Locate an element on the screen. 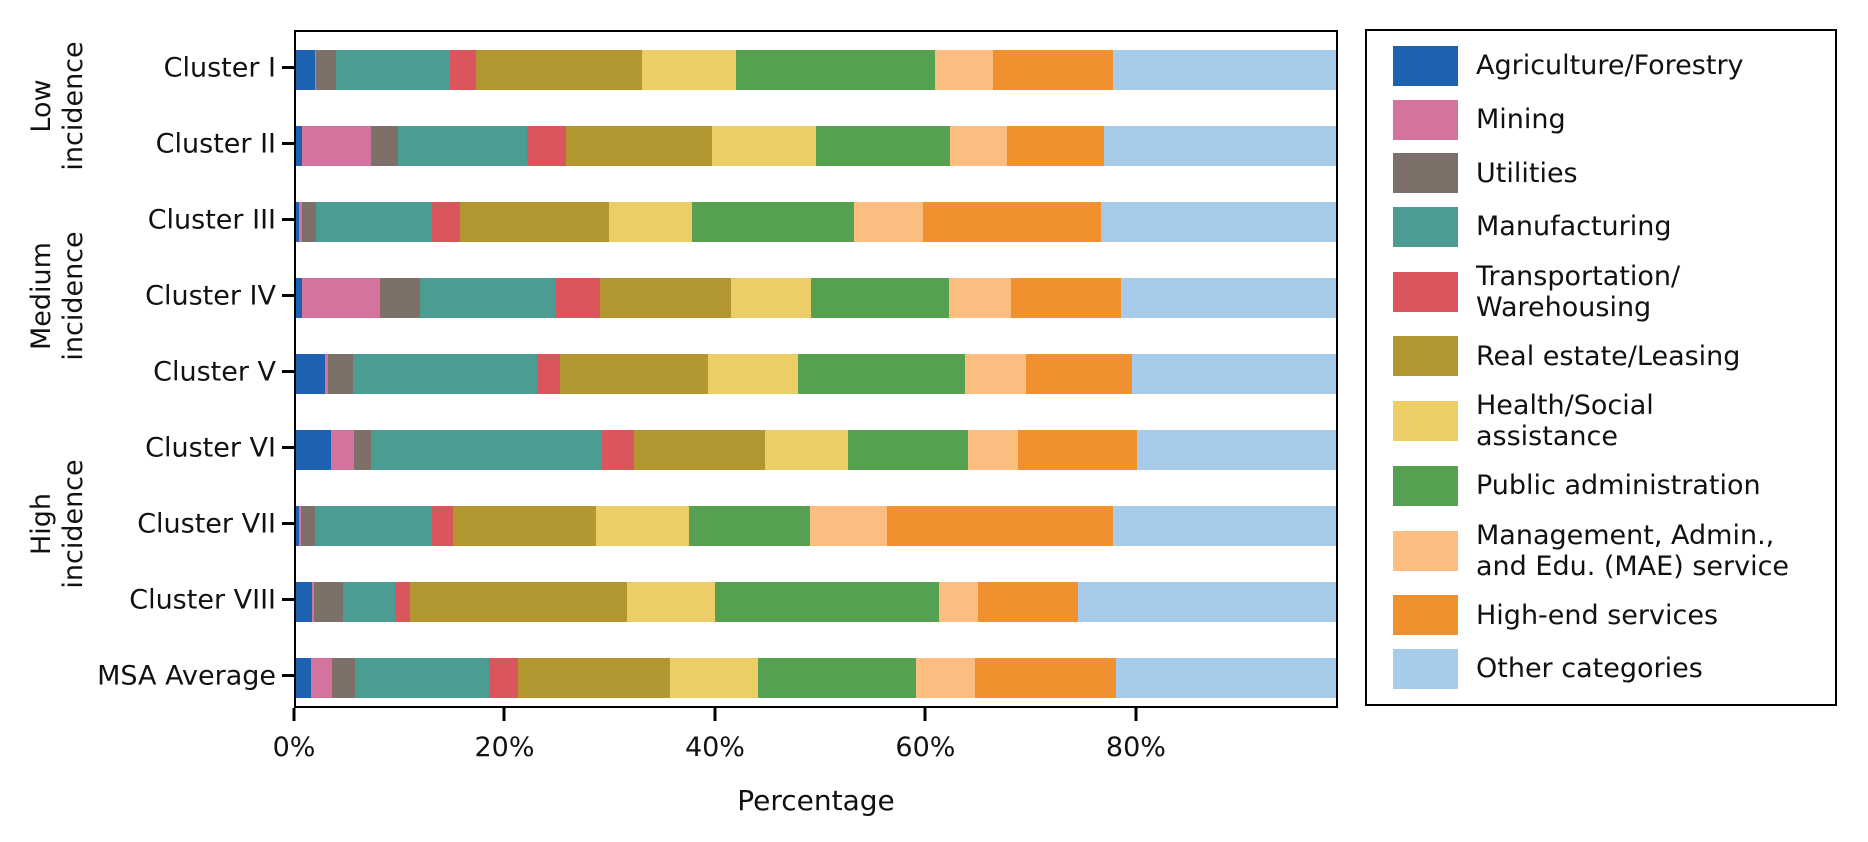  y-tick-msa-average is located at coordinates (288, 675).